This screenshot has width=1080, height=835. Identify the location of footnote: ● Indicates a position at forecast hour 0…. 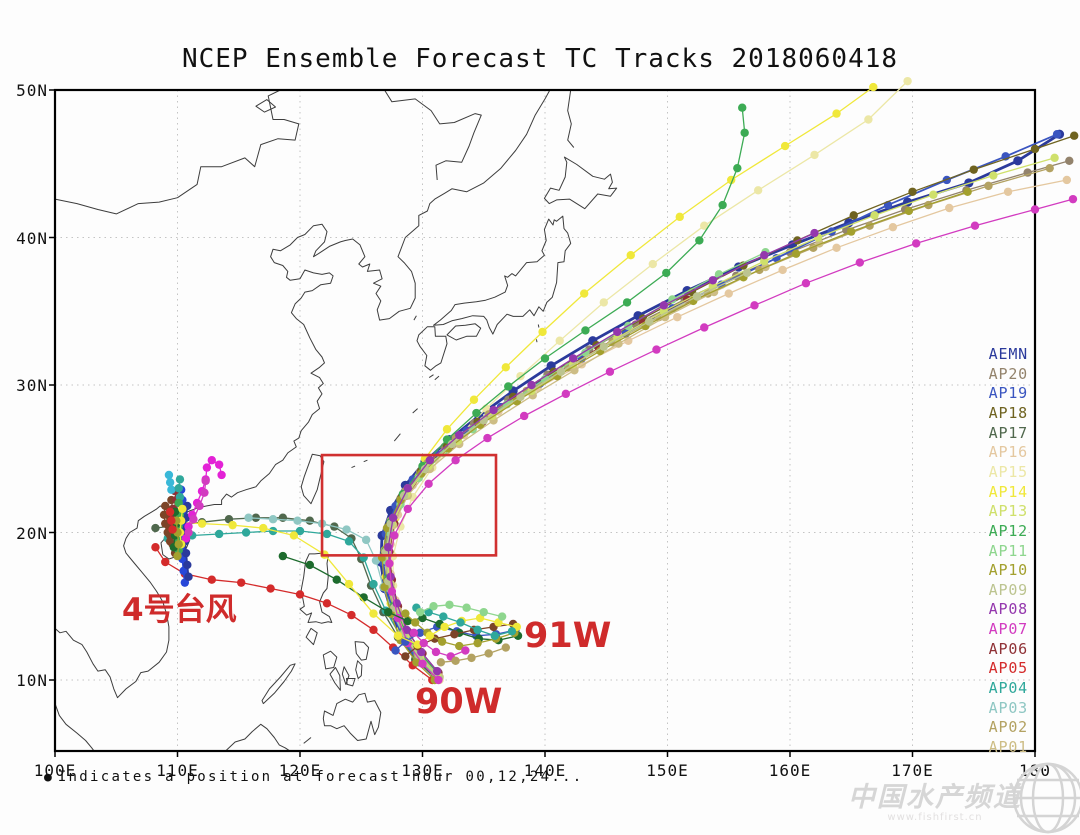
(314, 777).